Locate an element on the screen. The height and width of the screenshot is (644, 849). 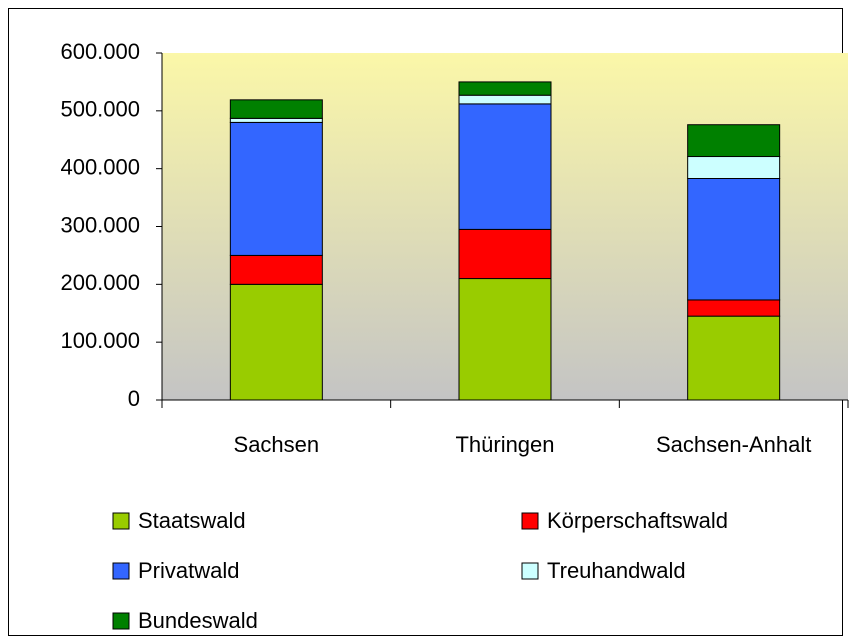
x-tick-label: Sachsen is located at coordinates (277, 444).